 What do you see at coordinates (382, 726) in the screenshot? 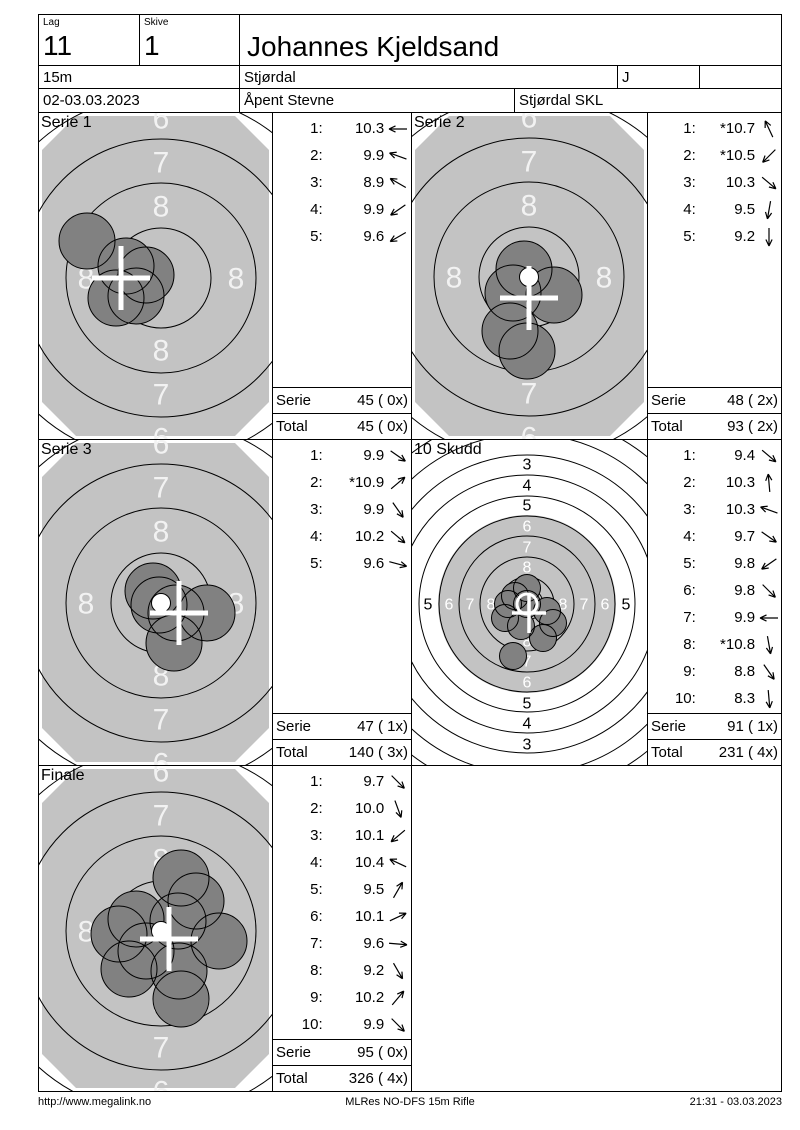
I see `serie-sum-value: 47 ( 1x)` at bounding box center [382, 726].